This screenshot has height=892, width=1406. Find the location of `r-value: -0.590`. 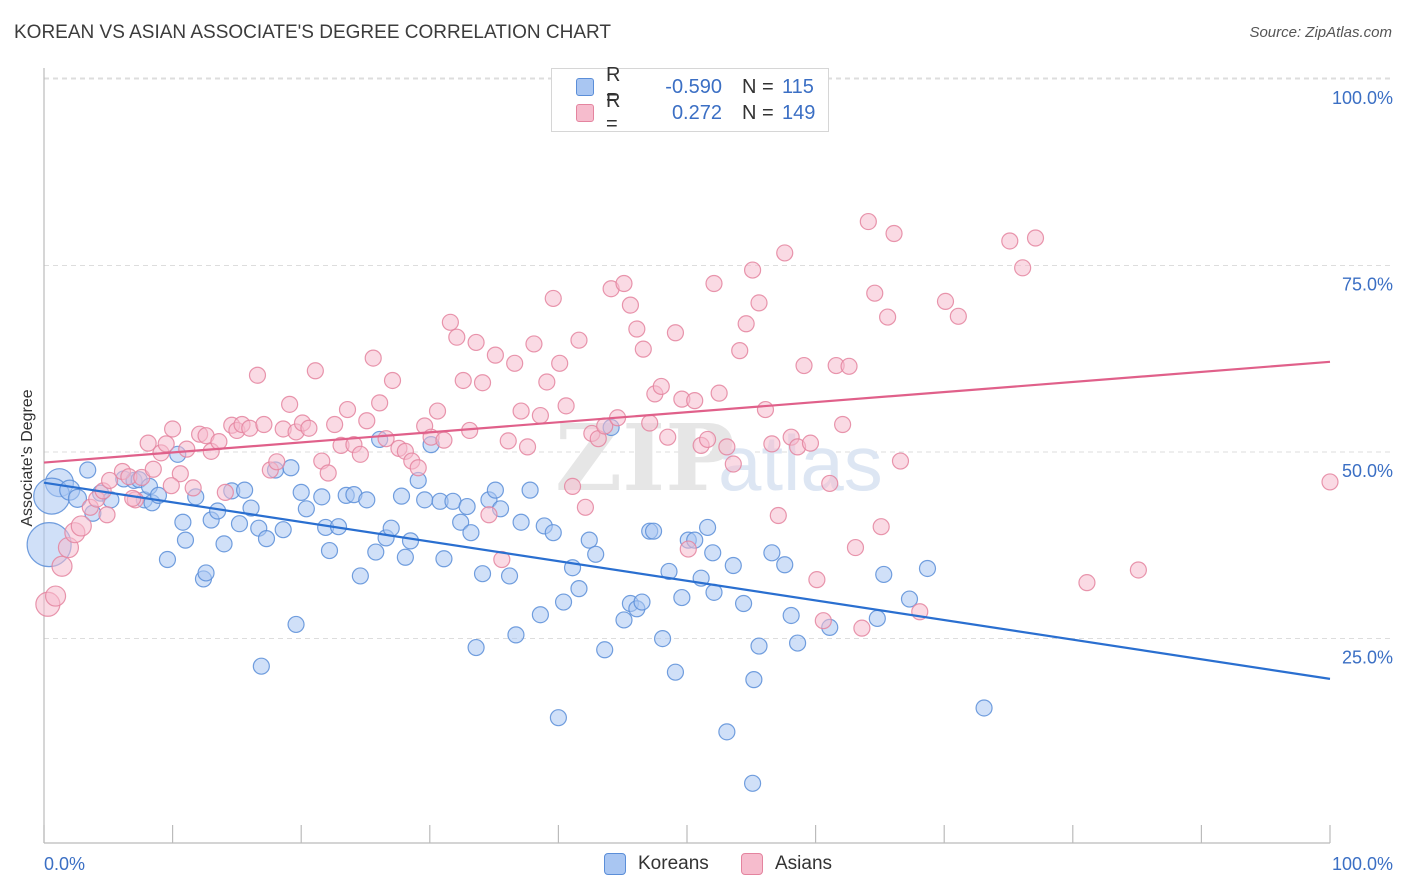

r-value: -0.590 is located at coordinates (693, 86).